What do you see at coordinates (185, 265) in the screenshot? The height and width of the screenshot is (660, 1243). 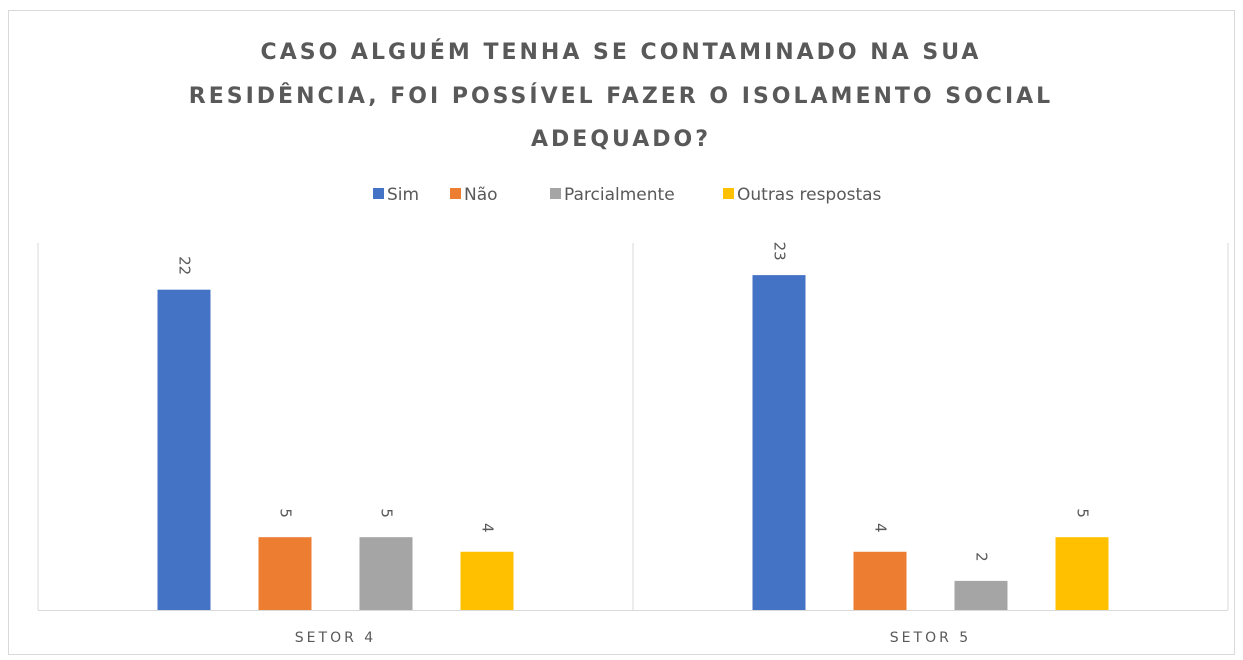 I see `data-label: 22` at bounding box center [185, 265].